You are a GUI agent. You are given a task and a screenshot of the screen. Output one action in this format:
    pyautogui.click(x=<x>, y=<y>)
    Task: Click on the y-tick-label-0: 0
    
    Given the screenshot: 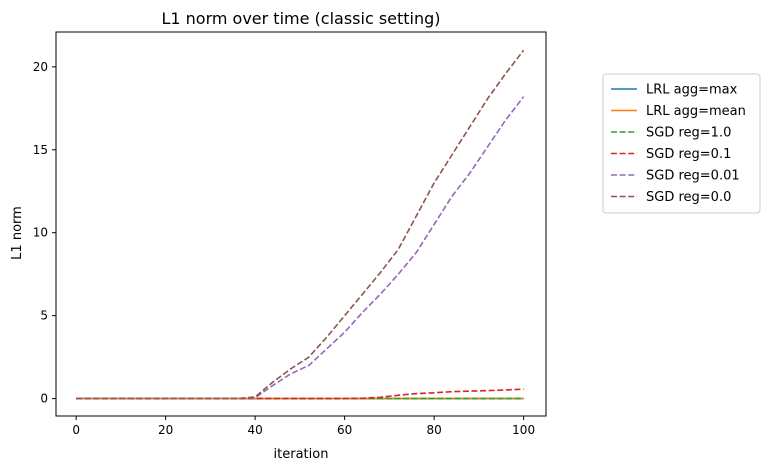 What is the action you would take?
    pyautogui.click(x=44, y=399)
    